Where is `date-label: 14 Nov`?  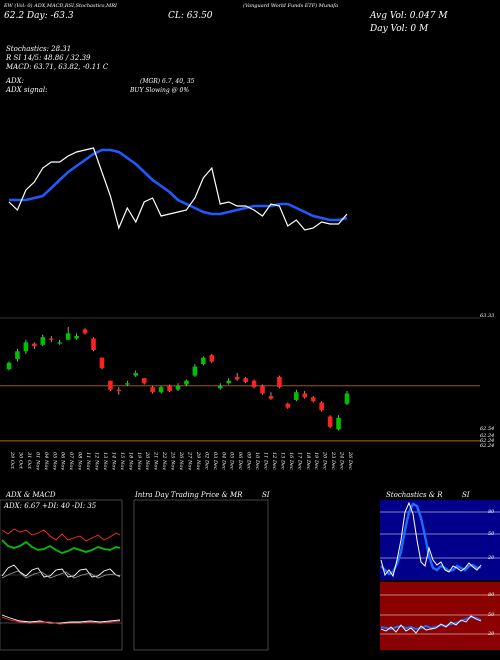
date-label: 14 Nov is located at coordinates (113, 461).